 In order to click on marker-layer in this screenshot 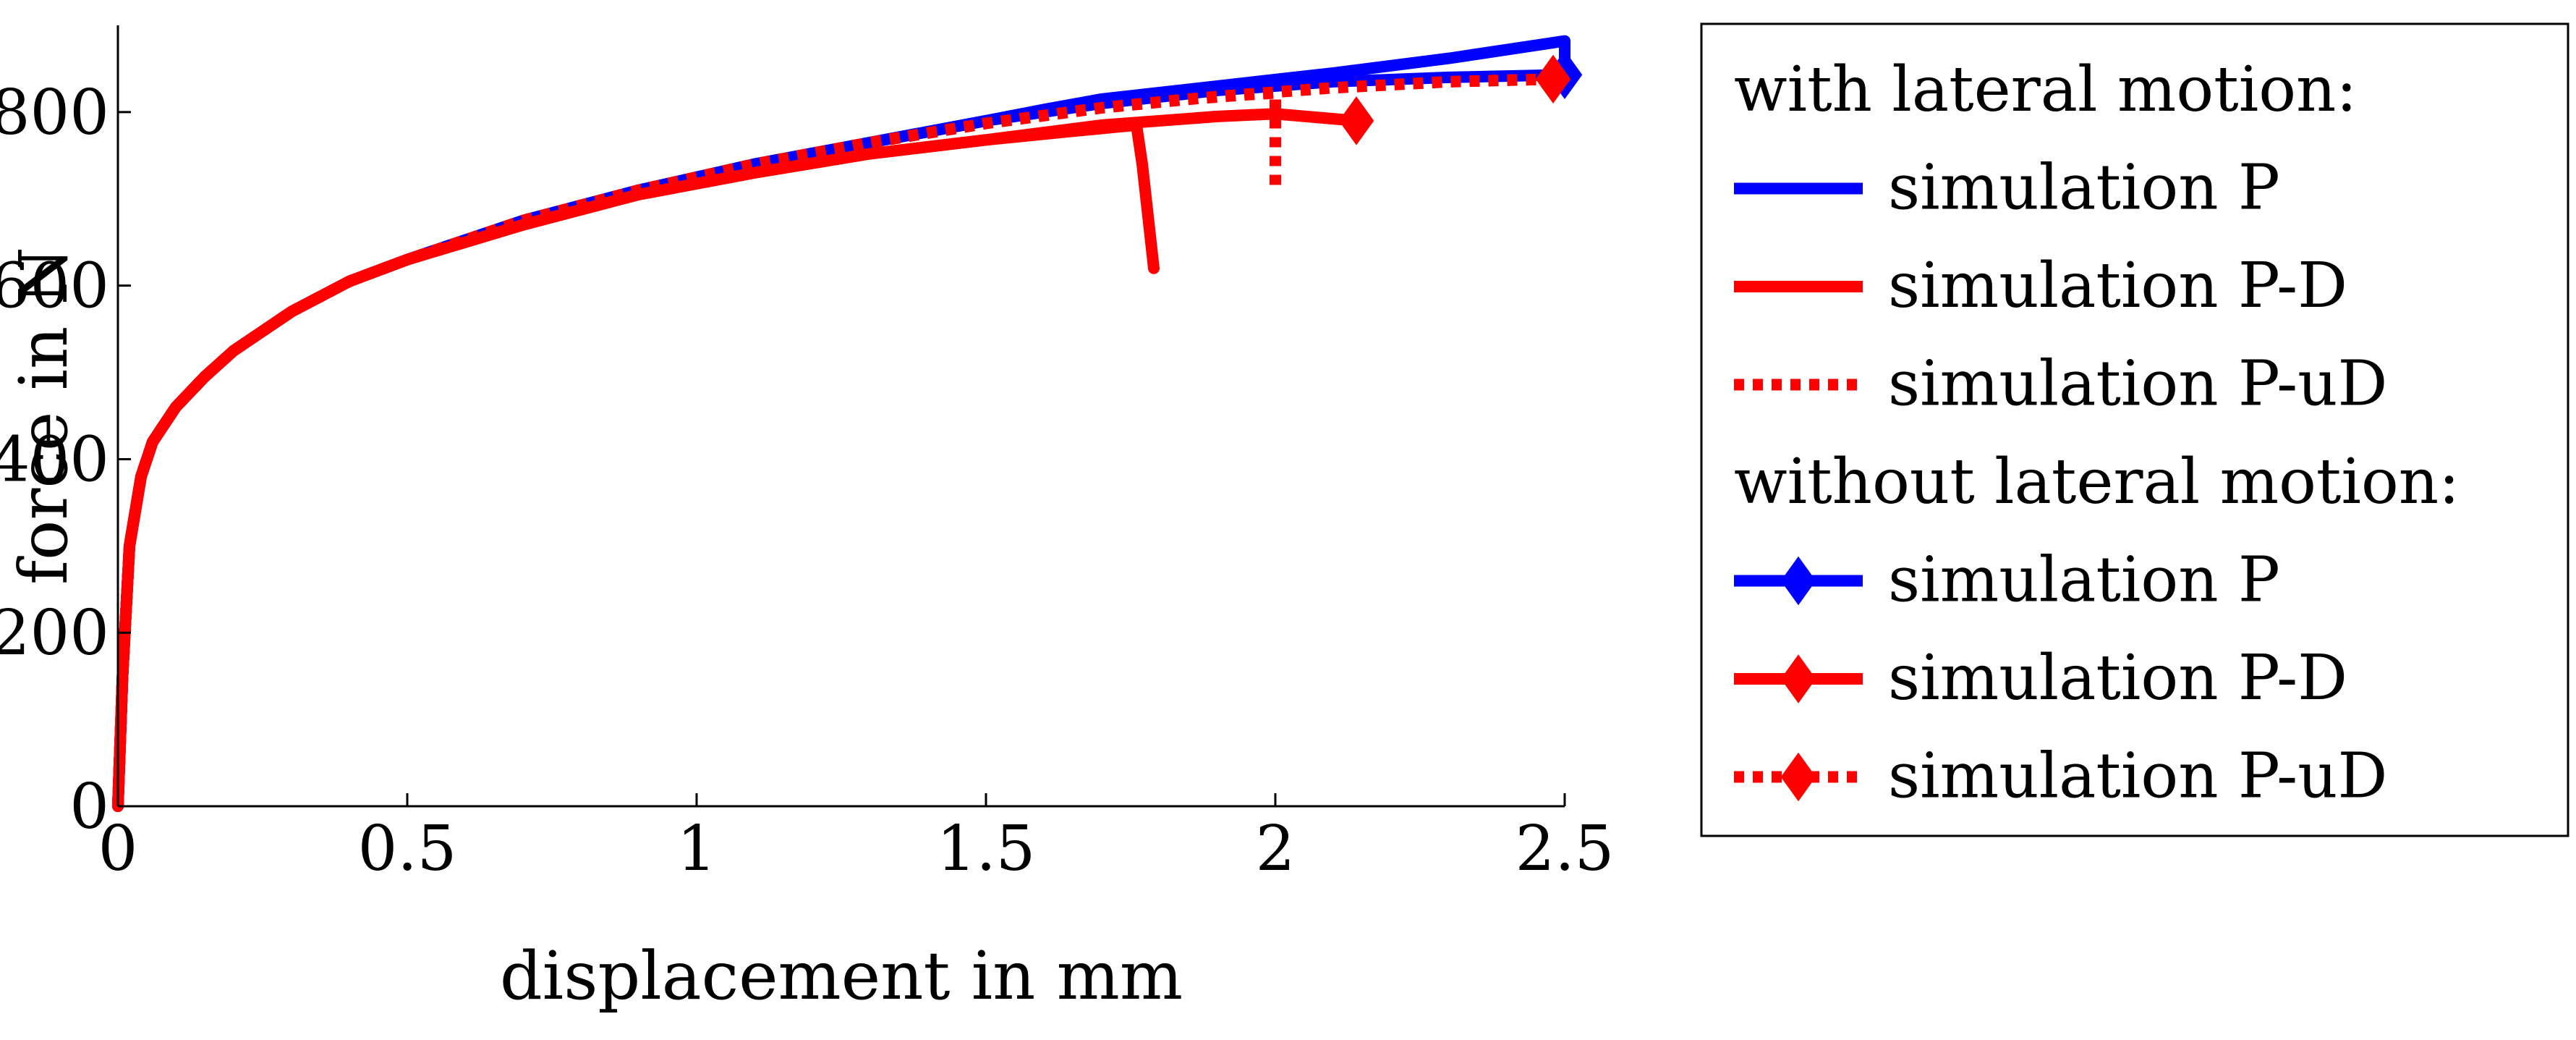, I will do `click(1460, 97)`.